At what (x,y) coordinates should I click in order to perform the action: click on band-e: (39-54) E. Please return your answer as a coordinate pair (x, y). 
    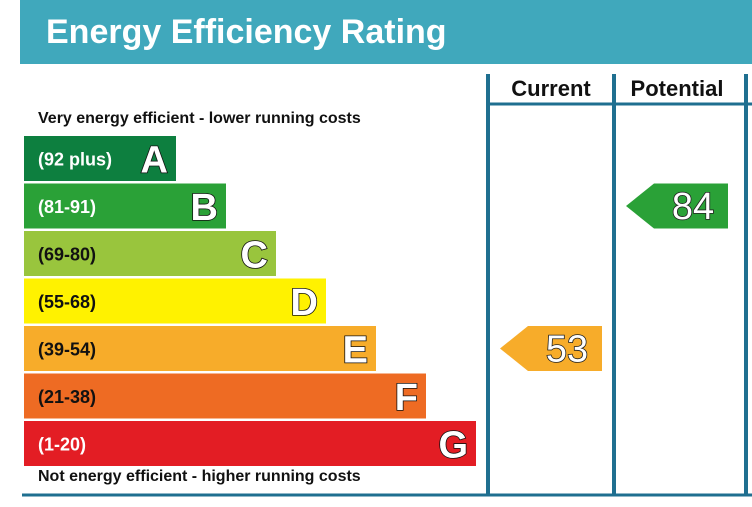
    Looking at the image, I should click on (200, 349).